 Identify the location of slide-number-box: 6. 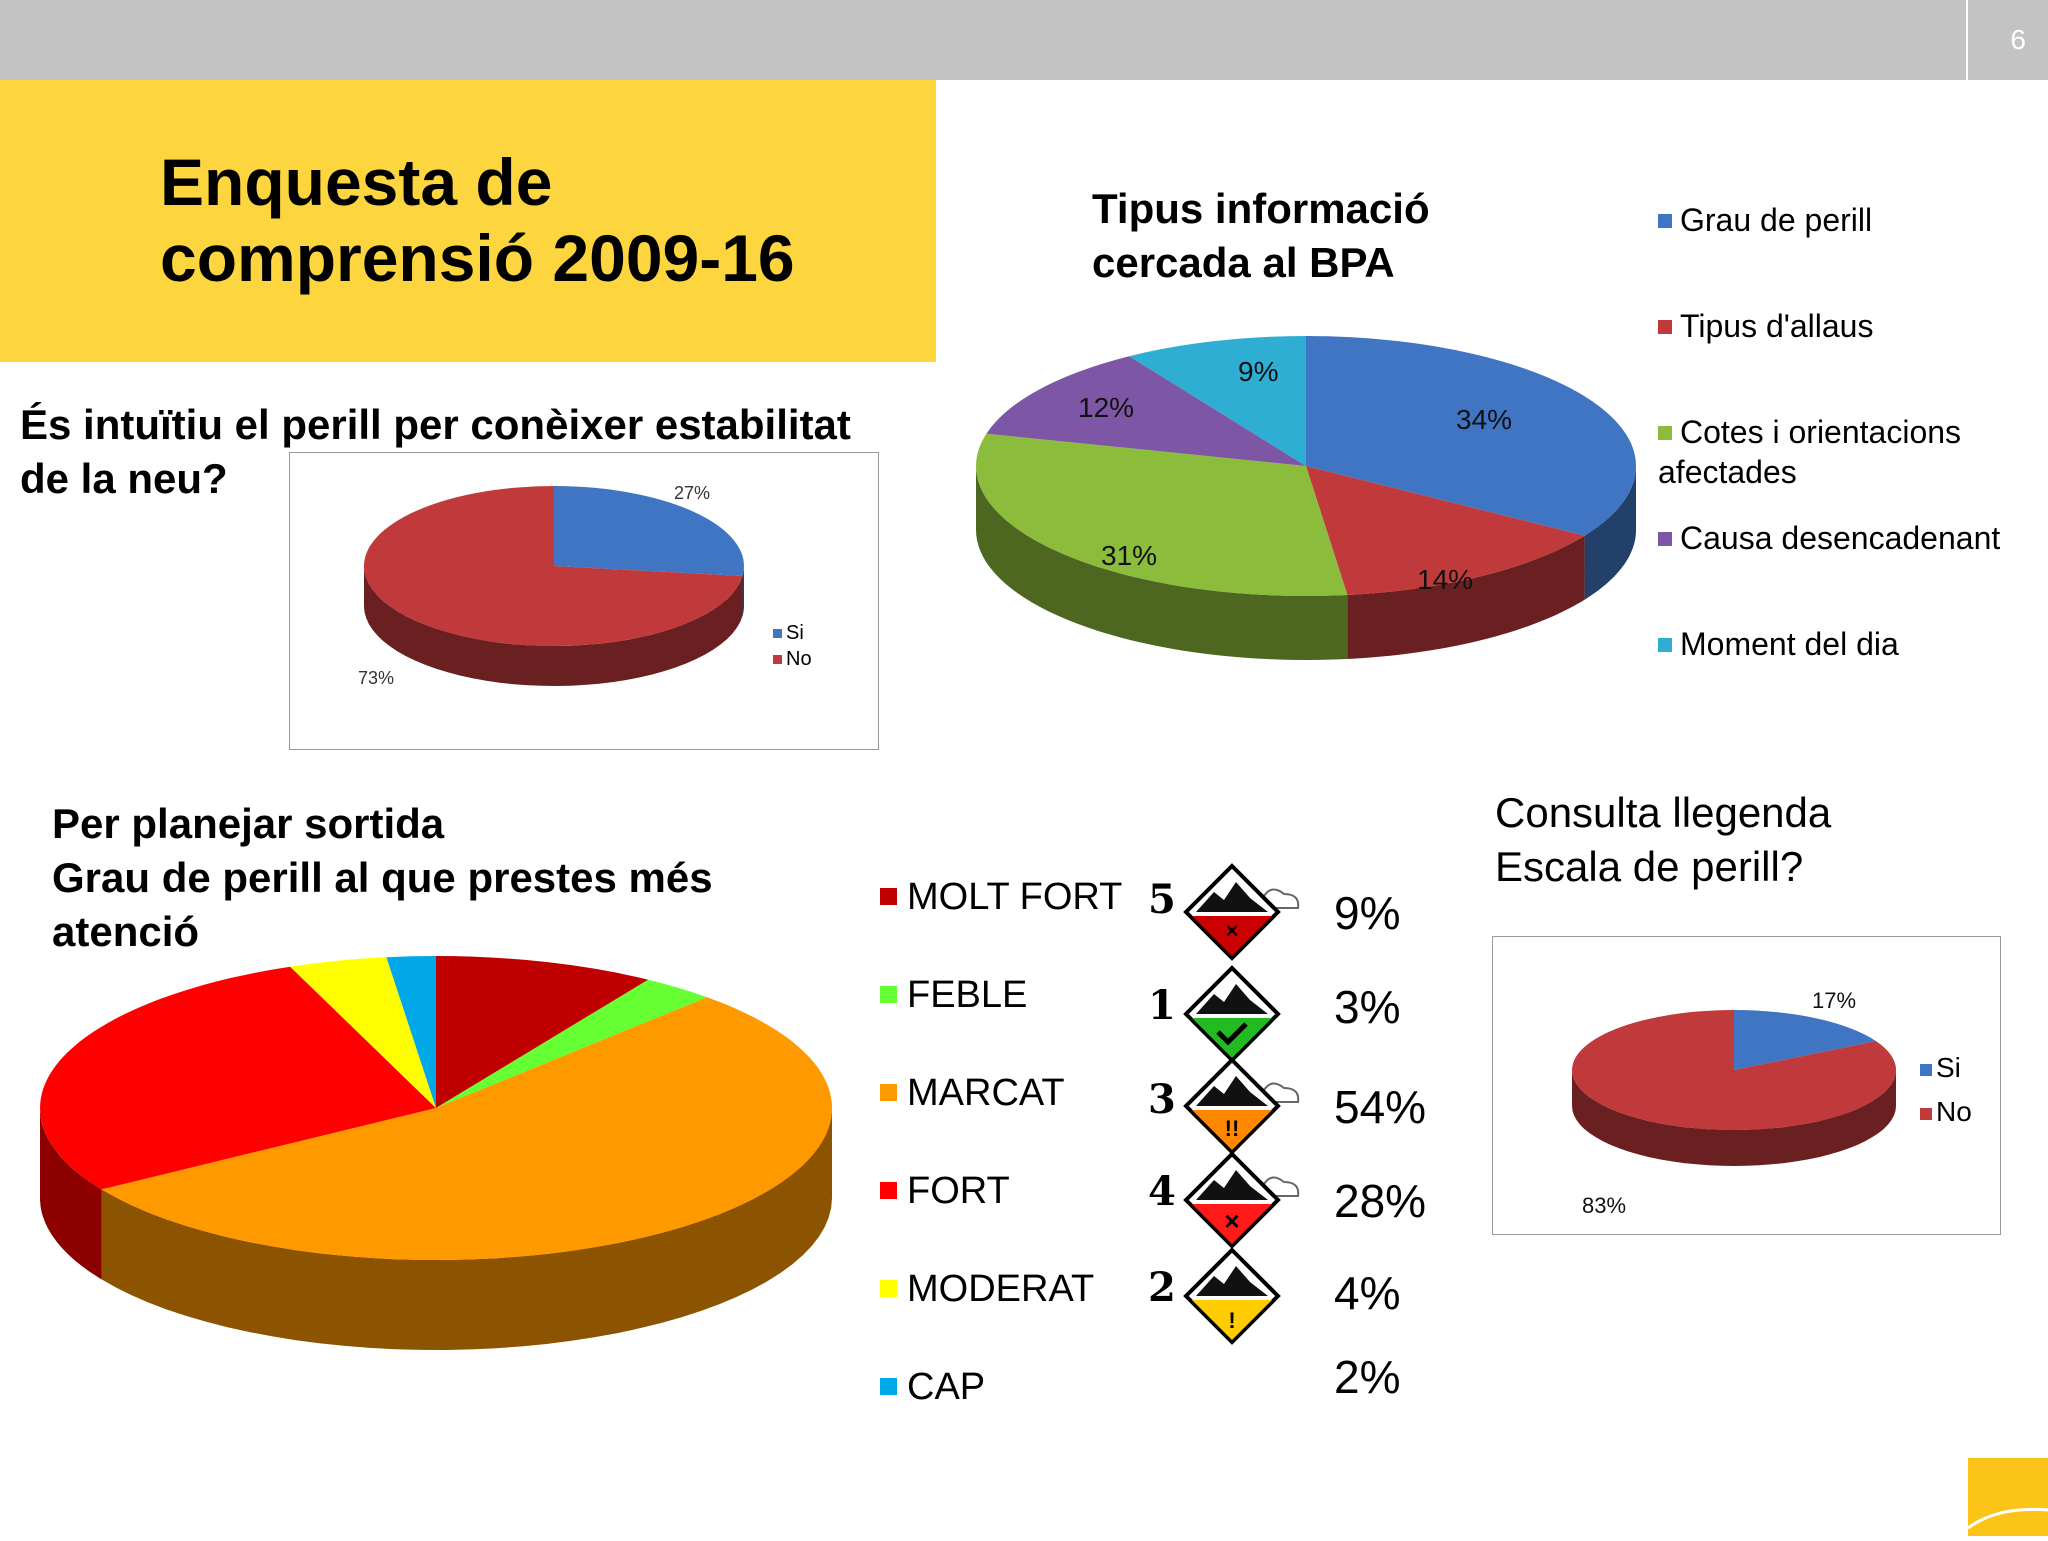
(2007, 40).